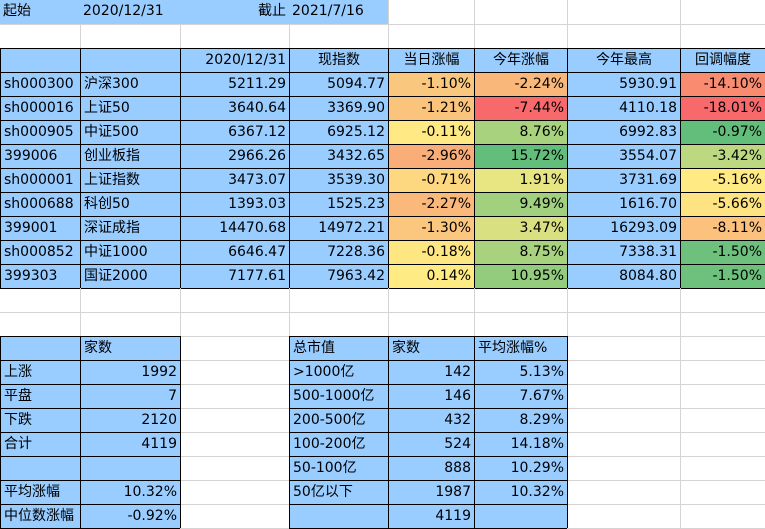 This screenshot has width=765, height=529. Describe the element at coordinates (235, 156) in the screenshot. I see `index-base-cell: 2966.26` at that location.